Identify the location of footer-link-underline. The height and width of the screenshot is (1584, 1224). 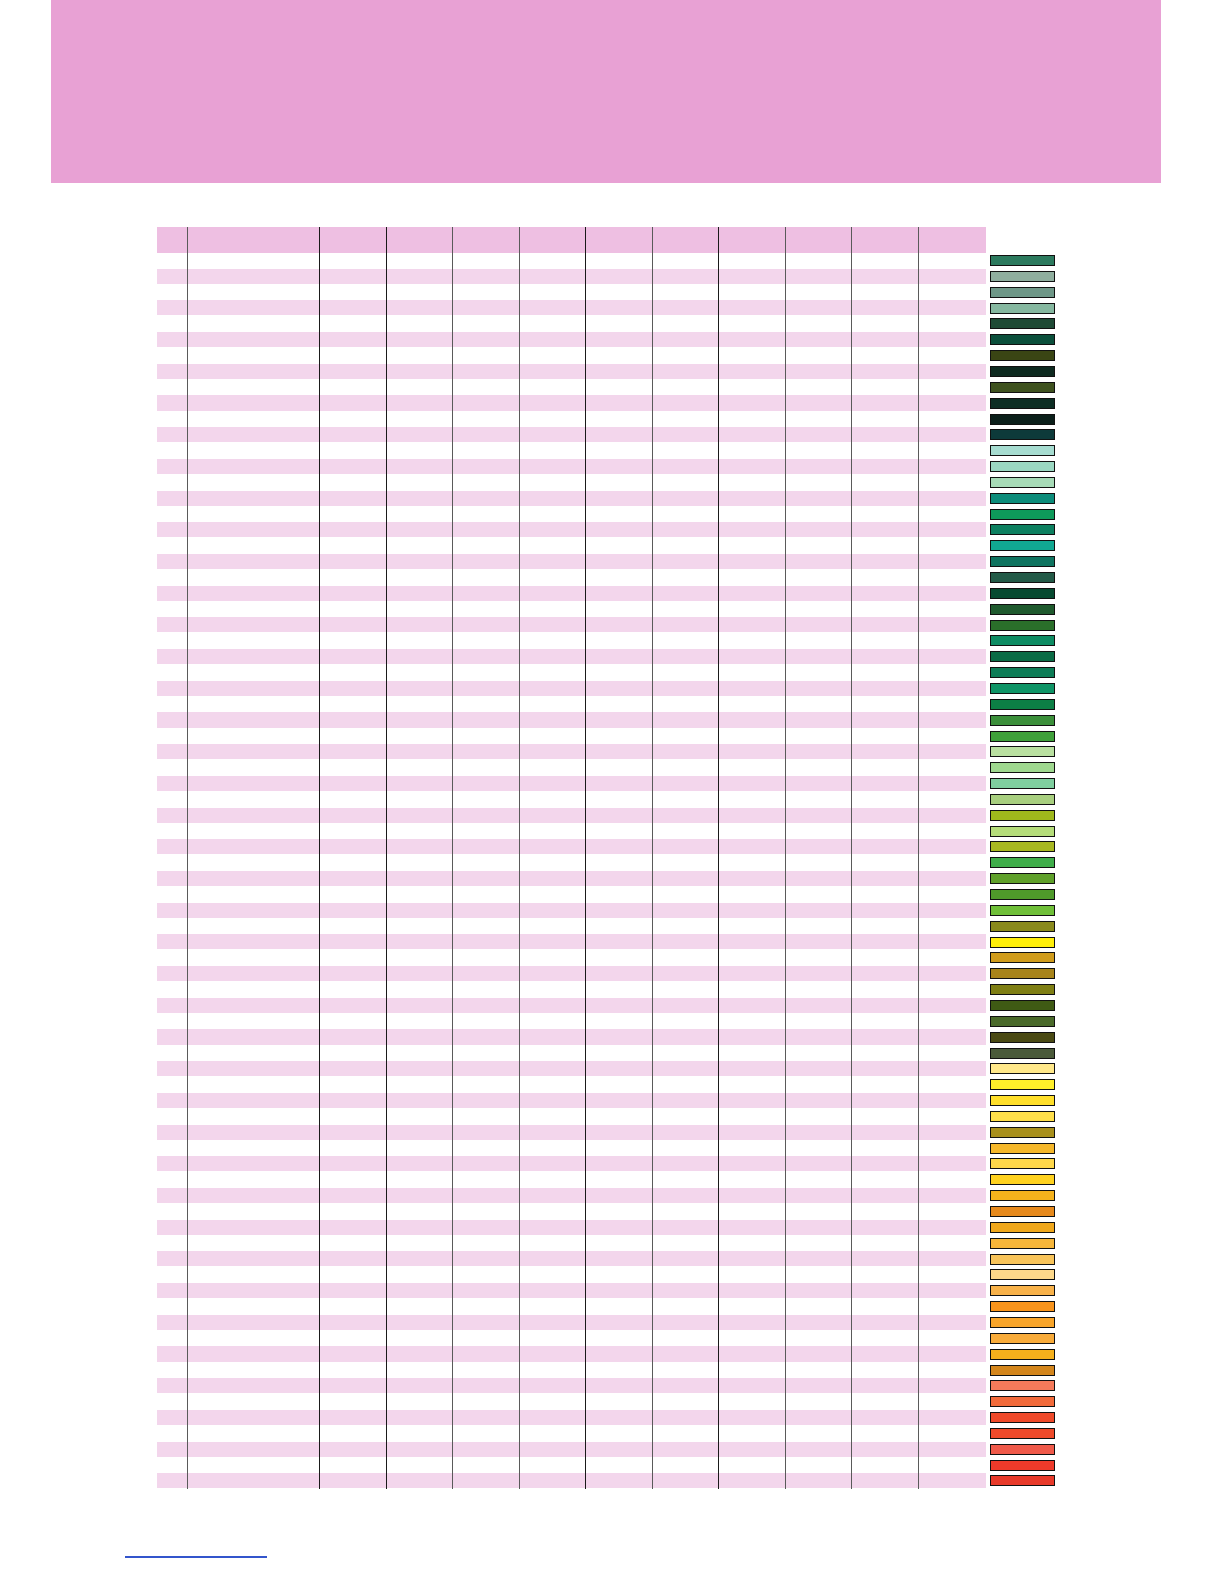
(196, 1557).